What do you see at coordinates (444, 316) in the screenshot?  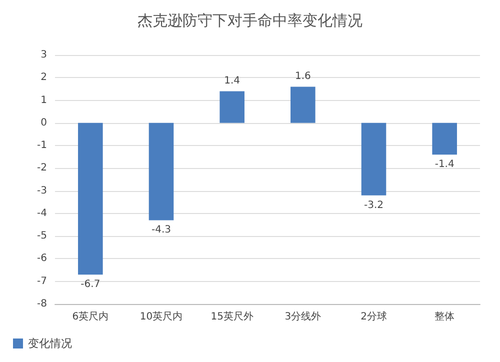 I see `x-tick-label: 整体` at bounding box center [444, 316].